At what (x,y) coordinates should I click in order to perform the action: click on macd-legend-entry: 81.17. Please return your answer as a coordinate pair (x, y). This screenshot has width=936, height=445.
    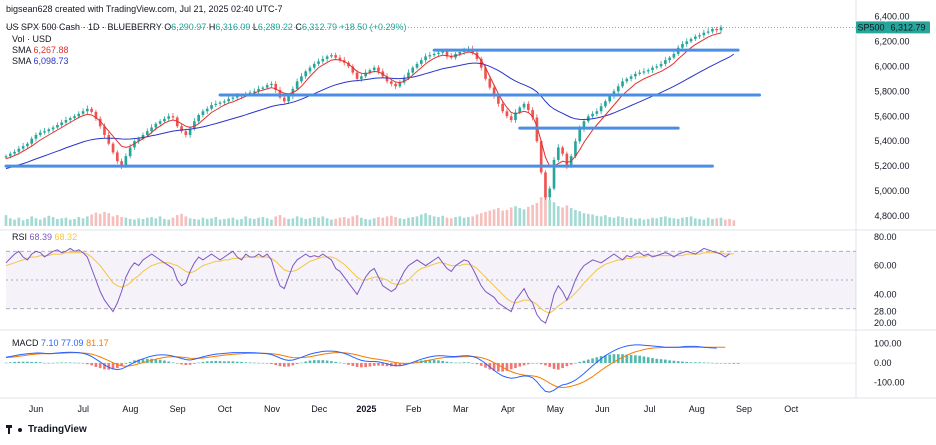
    Looking at the image, I should click on (97, 343).